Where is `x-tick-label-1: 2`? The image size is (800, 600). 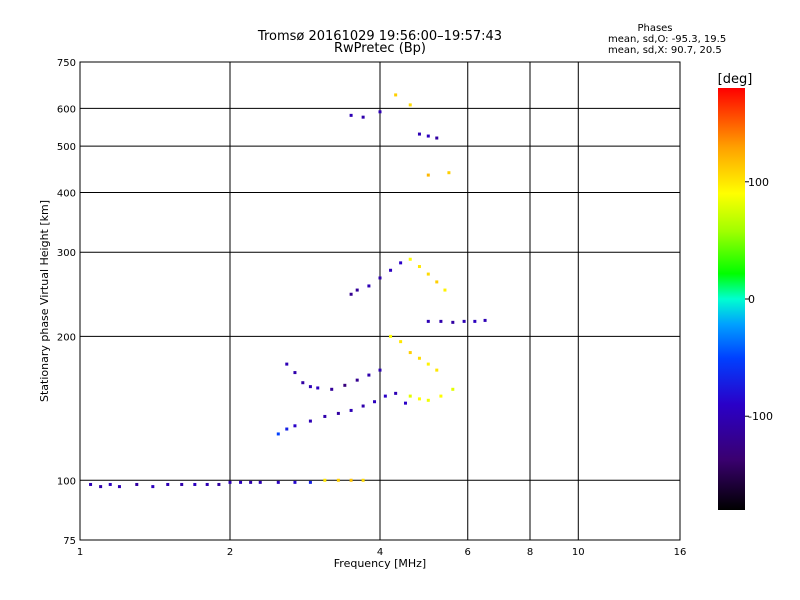
x-tick-label-1: 2 is located at coordinates (230, 552).